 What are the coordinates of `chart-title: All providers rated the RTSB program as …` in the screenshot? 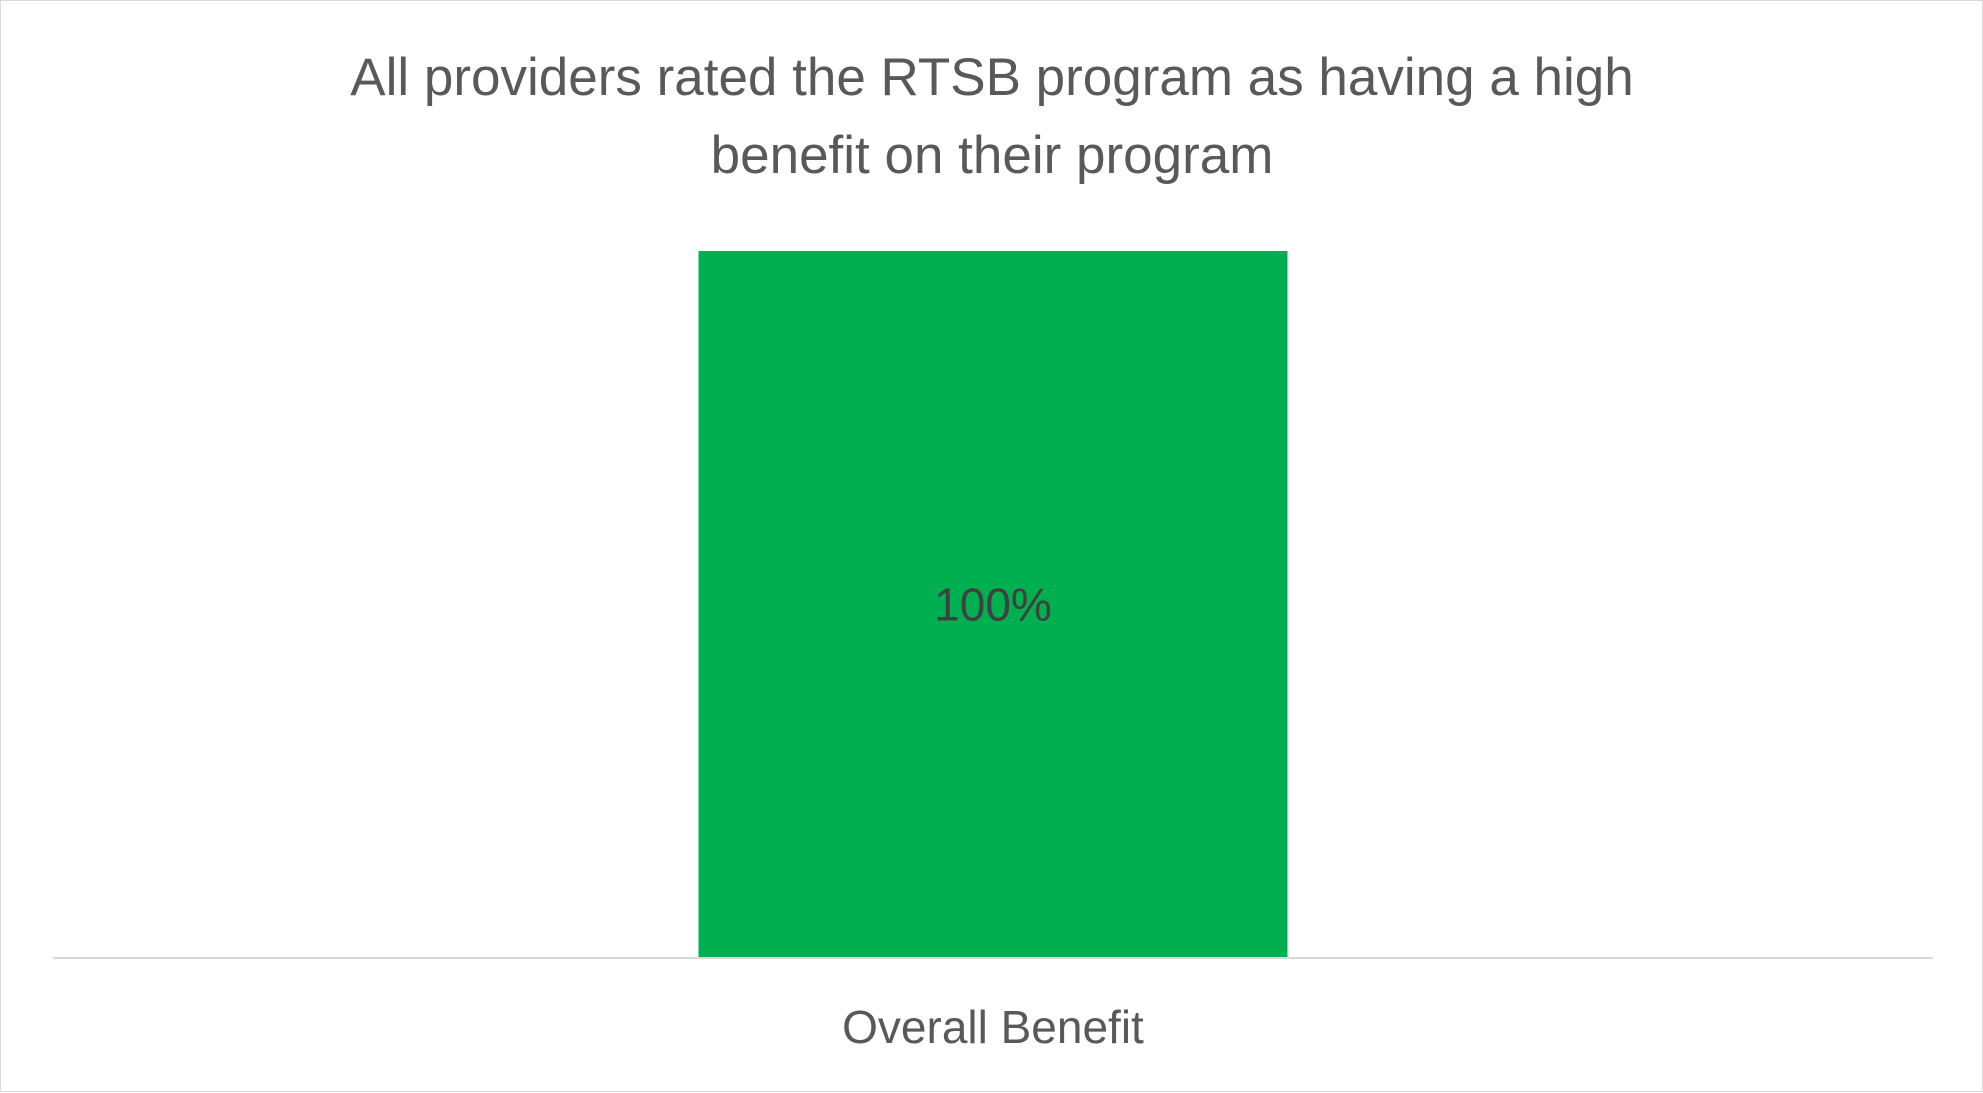 It's located at (991, 116).